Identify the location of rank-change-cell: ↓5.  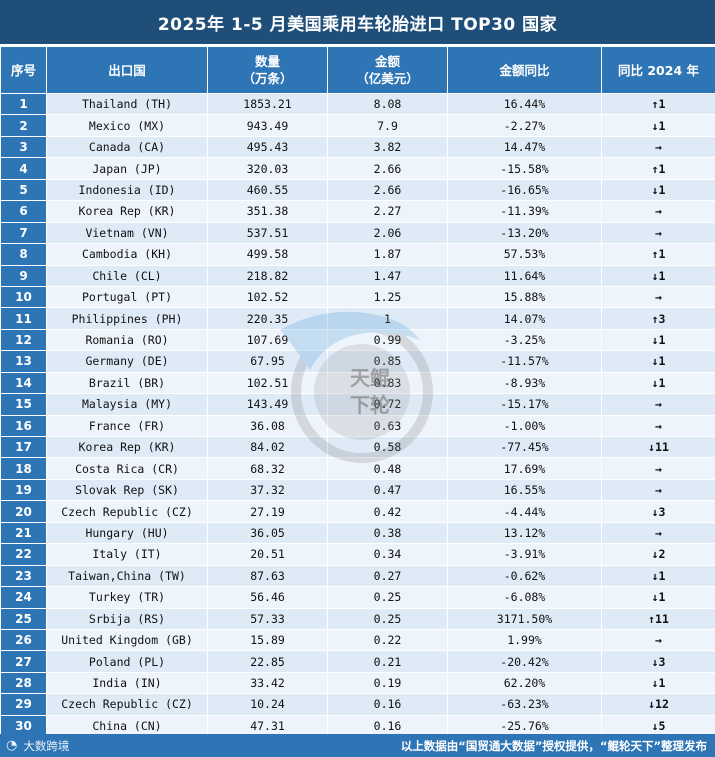
(658, 726).